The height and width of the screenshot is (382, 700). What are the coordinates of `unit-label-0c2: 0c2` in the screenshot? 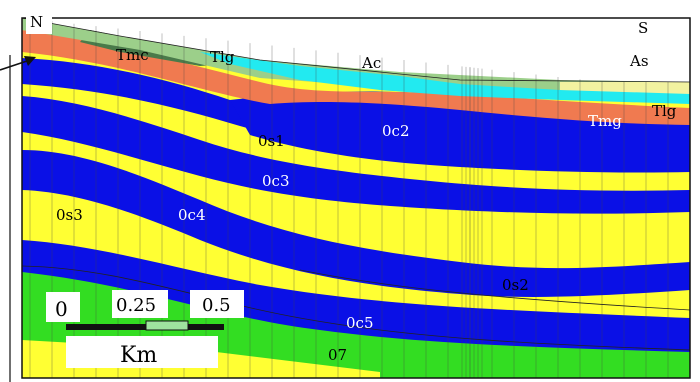 It's located at (396, 131).